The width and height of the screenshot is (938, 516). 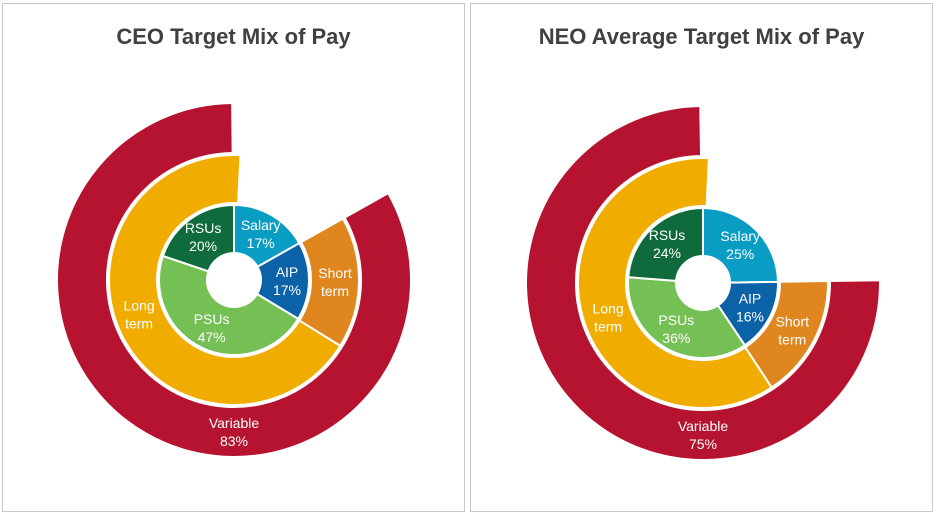 What do you see at coordinates (203, 237) in the screenshot?
I see `rsus-label: RSUs 20%` at bounding box center [203, 237].